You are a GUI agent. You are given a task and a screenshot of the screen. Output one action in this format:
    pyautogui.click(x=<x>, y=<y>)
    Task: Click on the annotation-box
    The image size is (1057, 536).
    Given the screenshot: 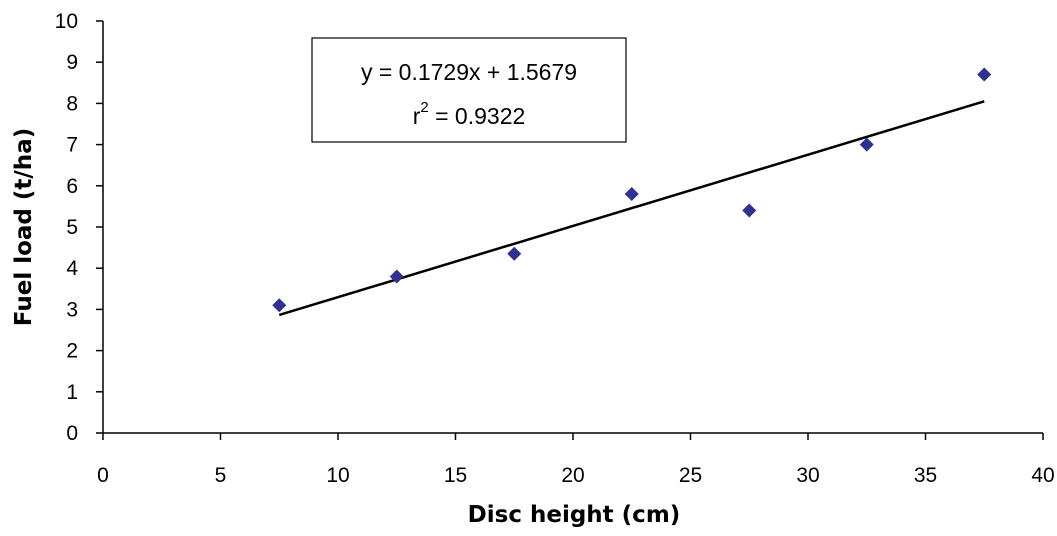 What is the action you would take?
    pyautogui.click(x=469, y=90)
    